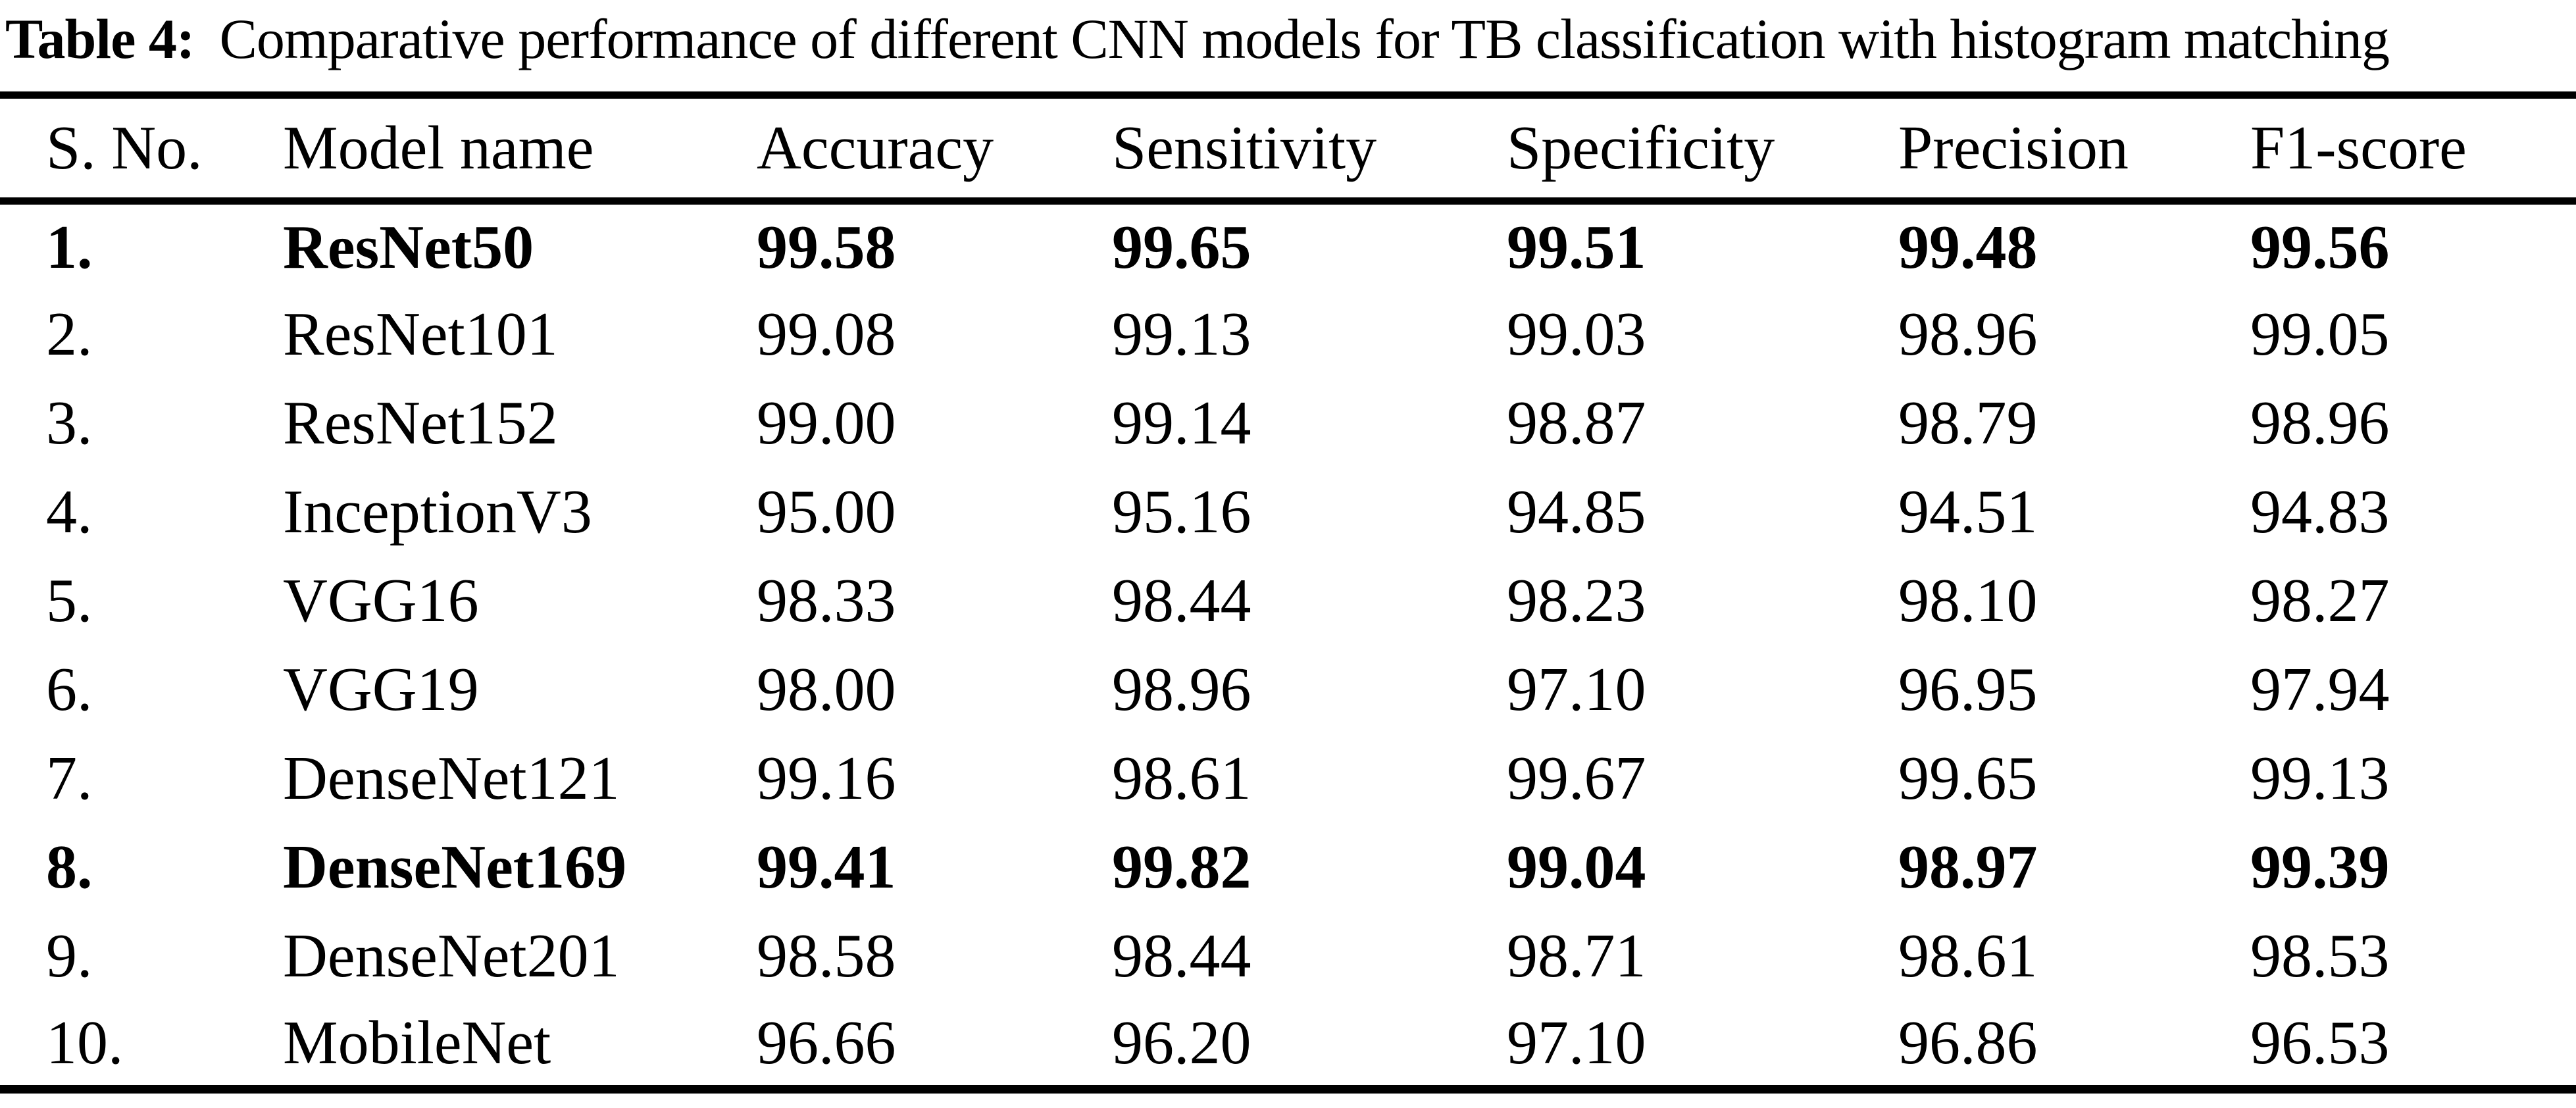 This screenshot has width=2576, height=1108. What do you see at coordinates (381, 601) in the screenshot?
I see `cell-model-name: VGG16` at bounding box center [381, 601].